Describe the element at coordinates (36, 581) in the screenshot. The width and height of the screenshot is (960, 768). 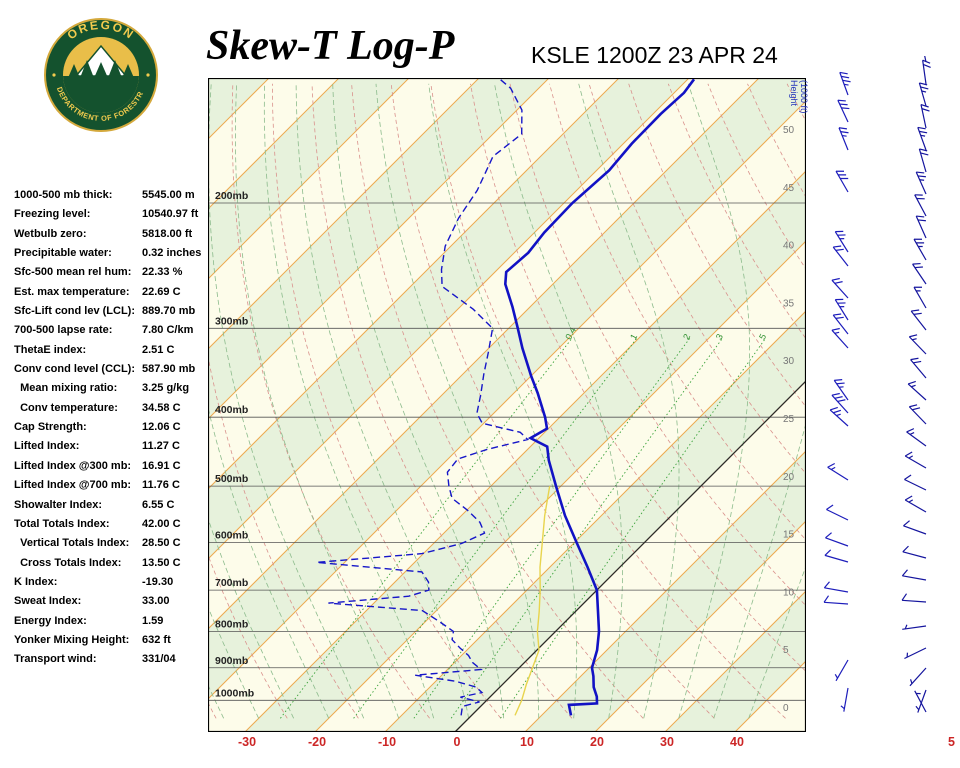
I see `index-label: K Index:` at that location.